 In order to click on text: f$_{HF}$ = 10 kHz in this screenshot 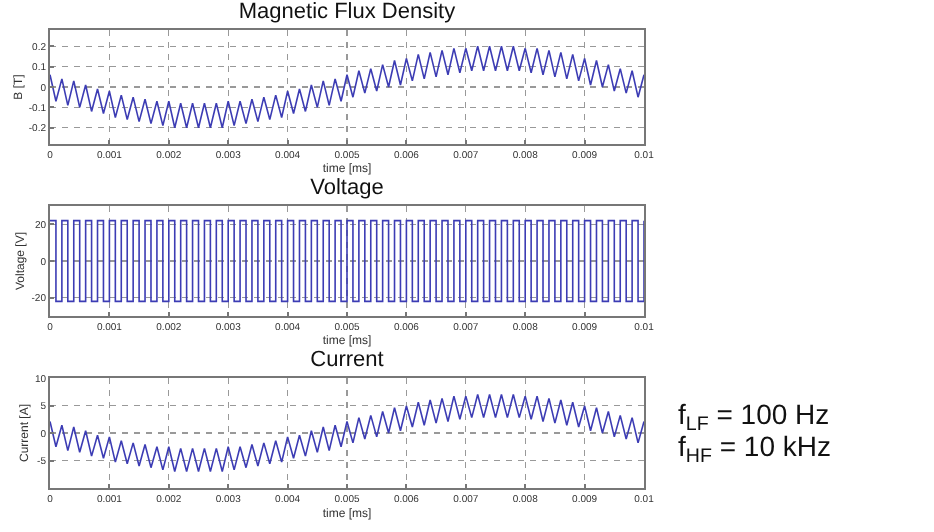, I will do `click(754, 449)`.